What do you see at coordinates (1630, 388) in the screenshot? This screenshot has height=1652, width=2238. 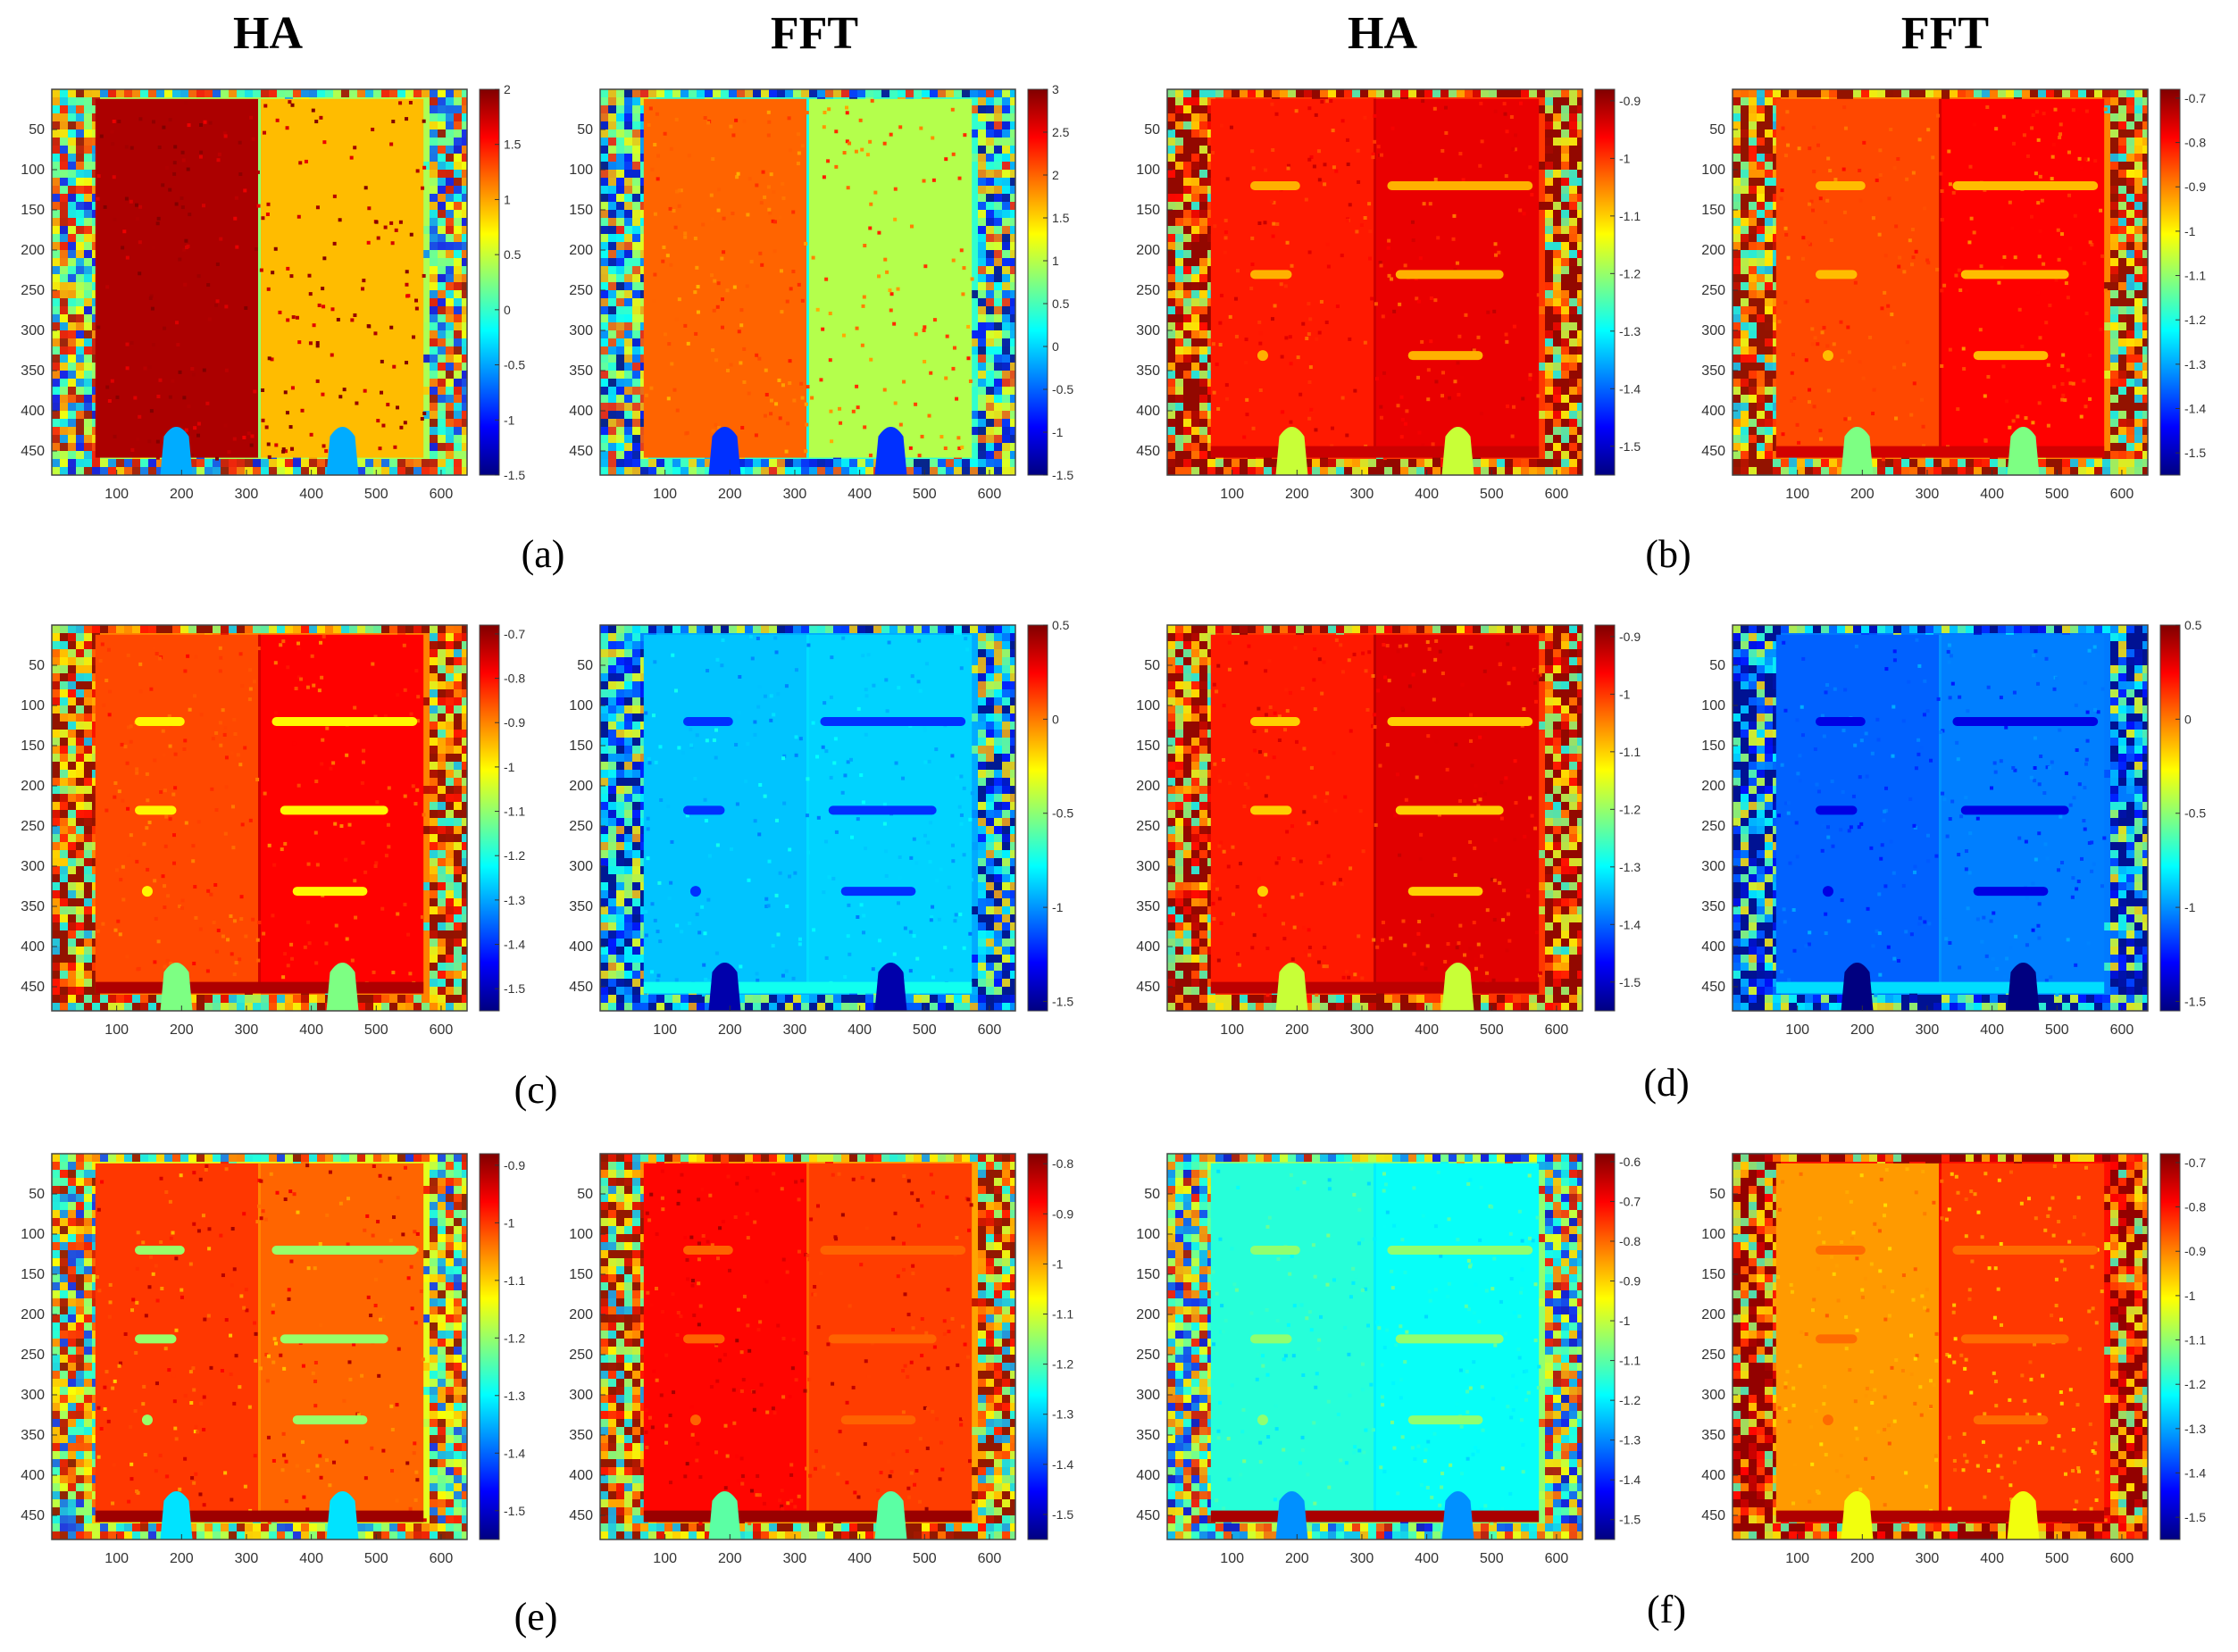 I see `colorbar-tick-label: -1.4` at bounding box center [1630, 388].